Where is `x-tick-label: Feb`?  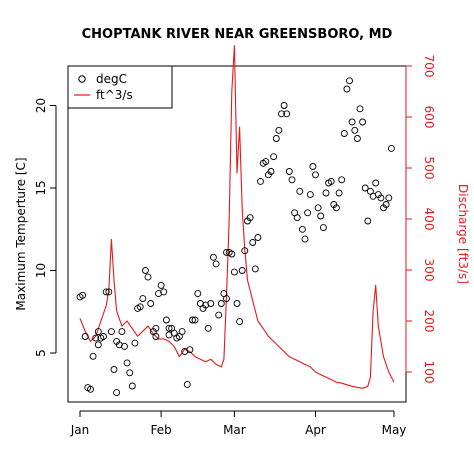
x-tick-label: Feb is located at coordinates (160, 430).